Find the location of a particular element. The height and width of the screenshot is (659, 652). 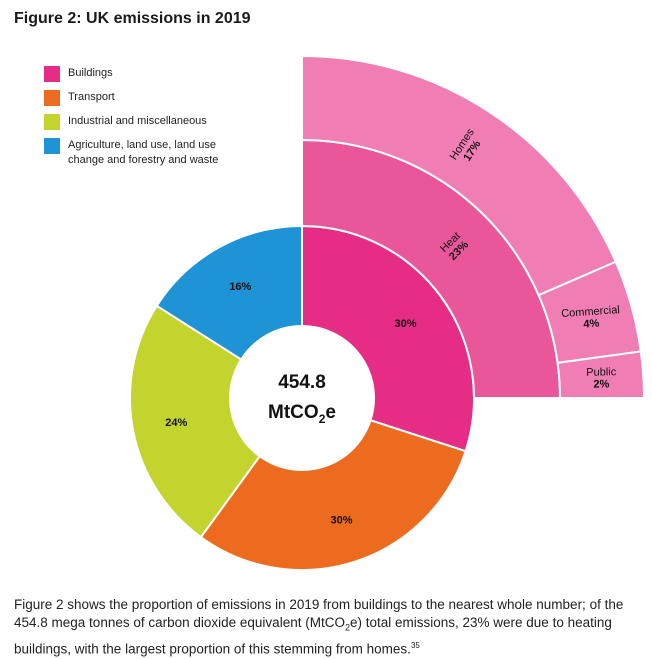

legend-label: Industrial and miscellaneous is located at coordinates (137, 121).